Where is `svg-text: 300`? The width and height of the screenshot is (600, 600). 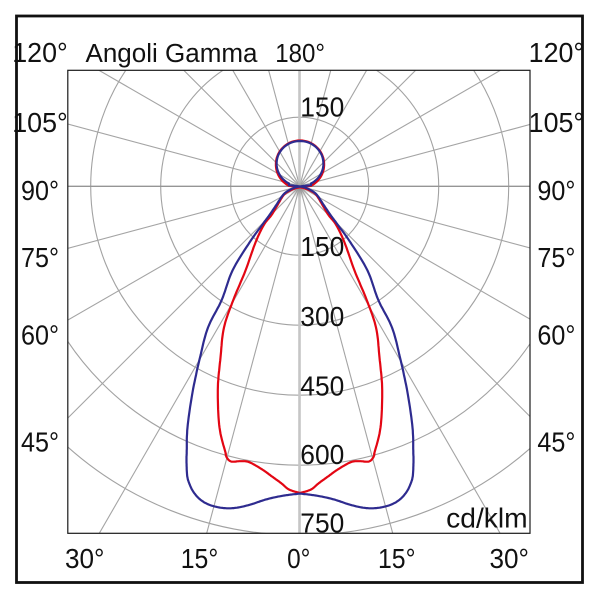 svg-text: 300 is located at coordinates (322, 316).